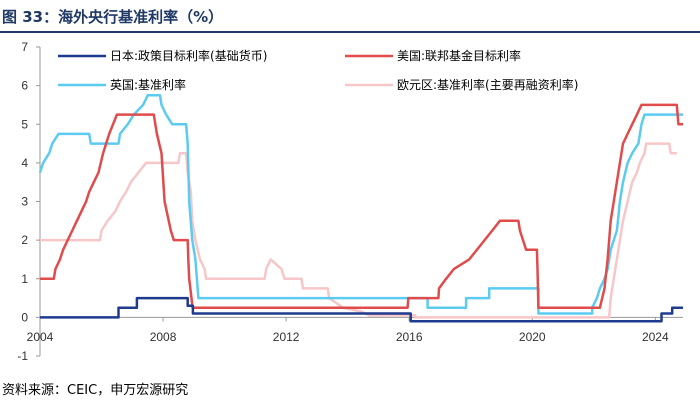  What do you see at coordinates (409, 337) in the screenshot?
I see `x-tick-label: 2016` at bounding box center [409, 337].